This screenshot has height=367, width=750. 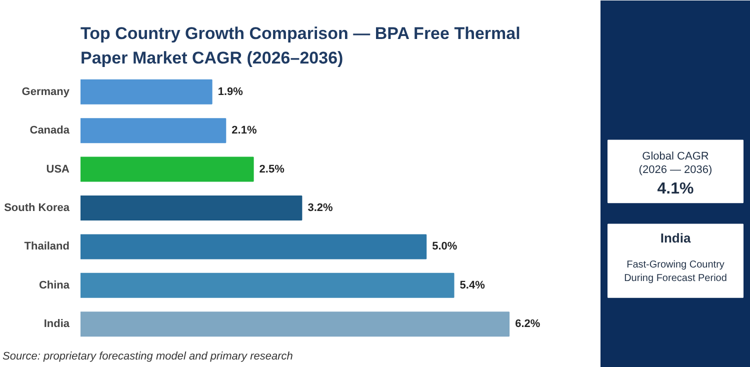 What do you see at coordinates (58, 169) in the screenshot?
I see `y-tick-label: USA` at bounding box center [58, 169].